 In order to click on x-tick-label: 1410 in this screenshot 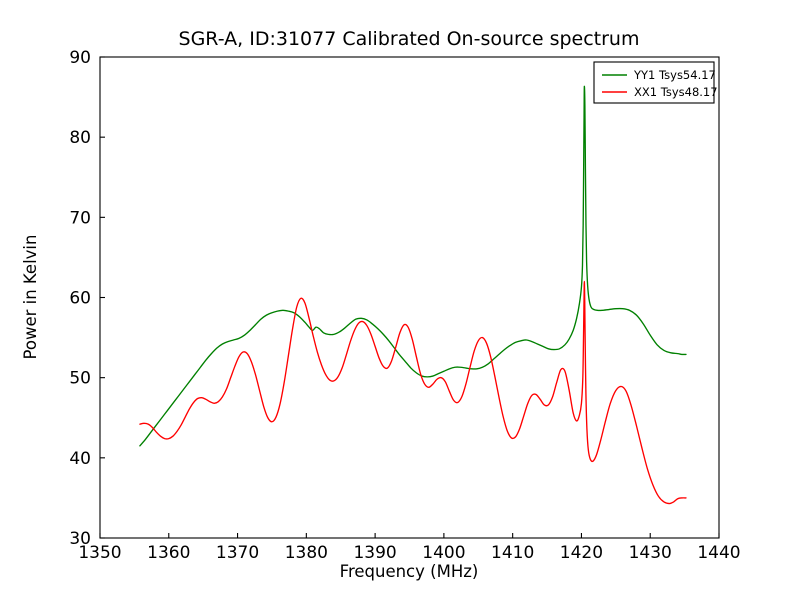, I will do `click(512, 553)`.